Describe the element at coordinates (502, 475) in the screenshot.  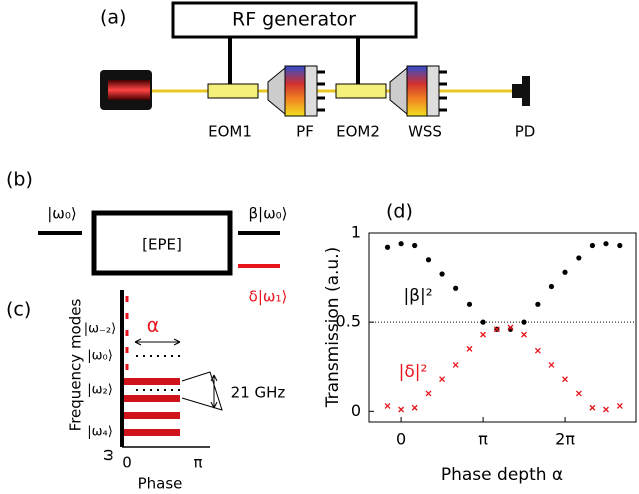
I see `x-axis-label: Phase depth α` at that location.